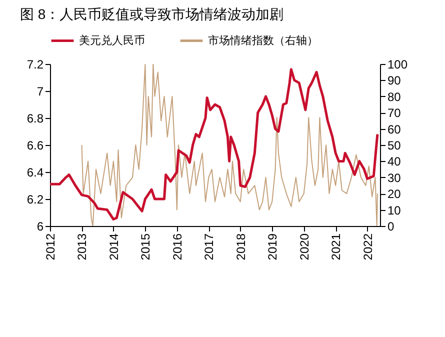  What do you see at coordinates (263, 40) in the screenshot?
I see `legend-label: 市场情绪指数（右轴）` at bounding box center [263, 40].